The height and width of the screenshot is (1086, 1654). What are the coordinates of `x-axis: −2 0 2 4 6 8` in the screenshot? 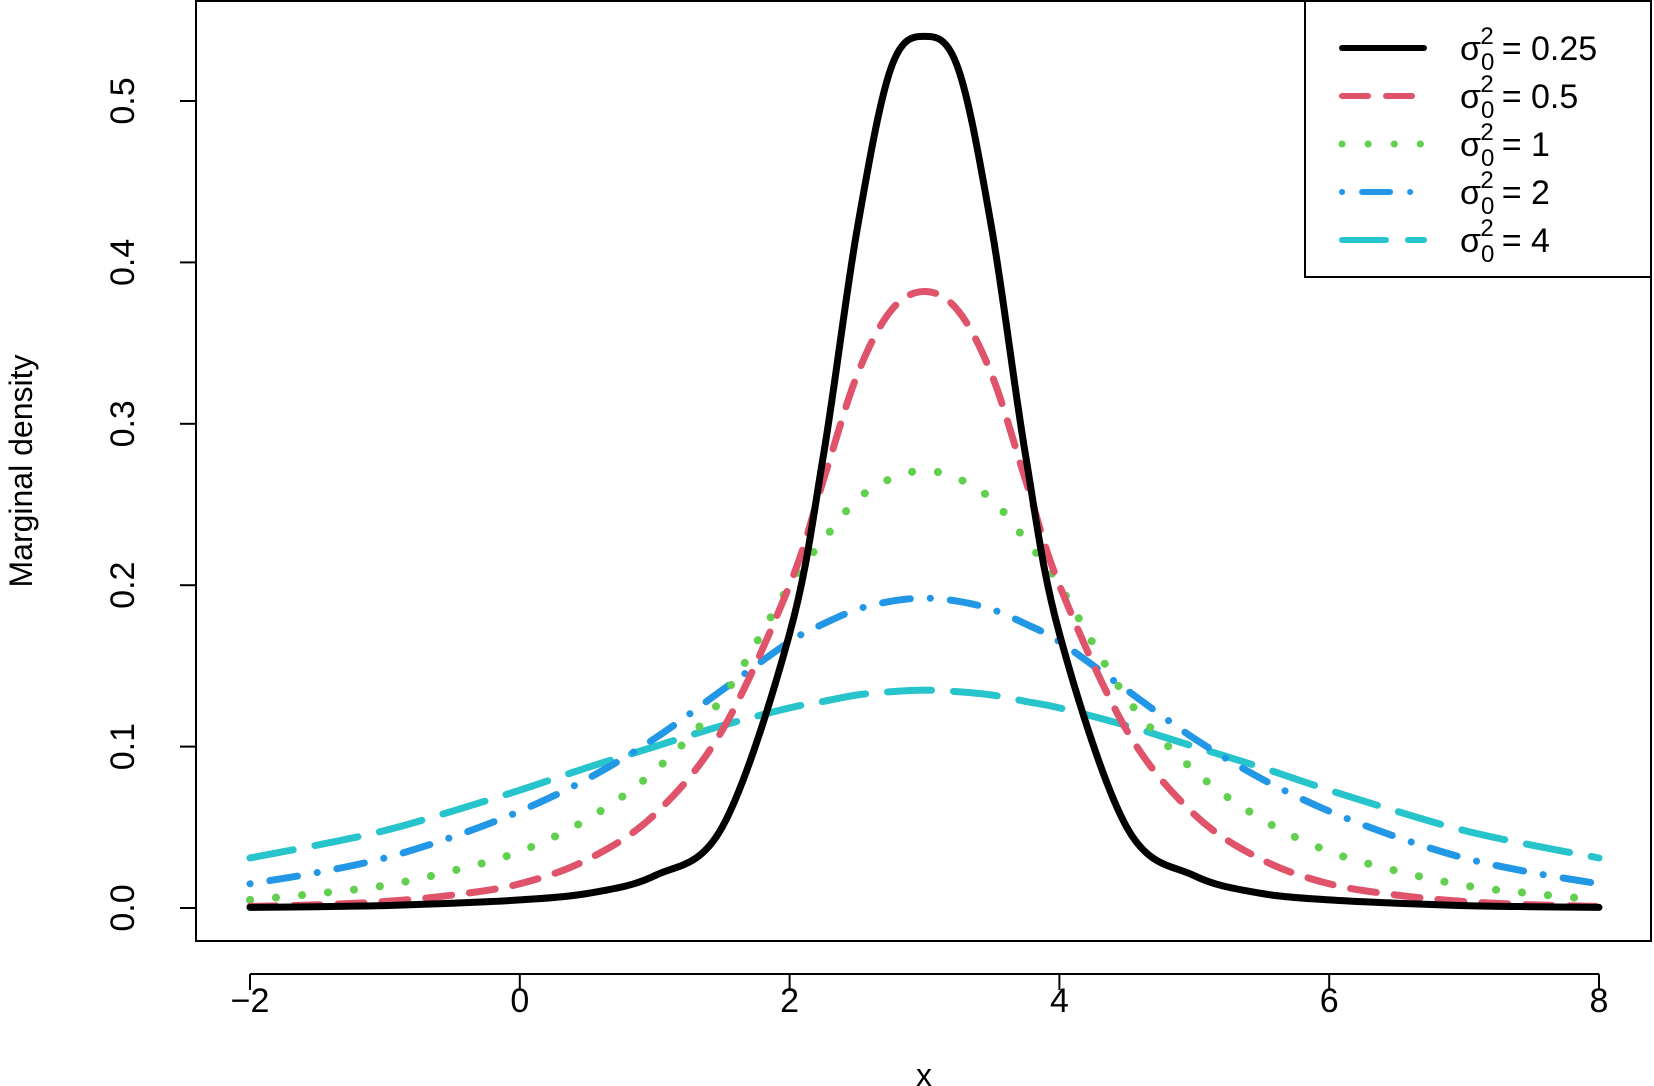 It's located at (920, 996).